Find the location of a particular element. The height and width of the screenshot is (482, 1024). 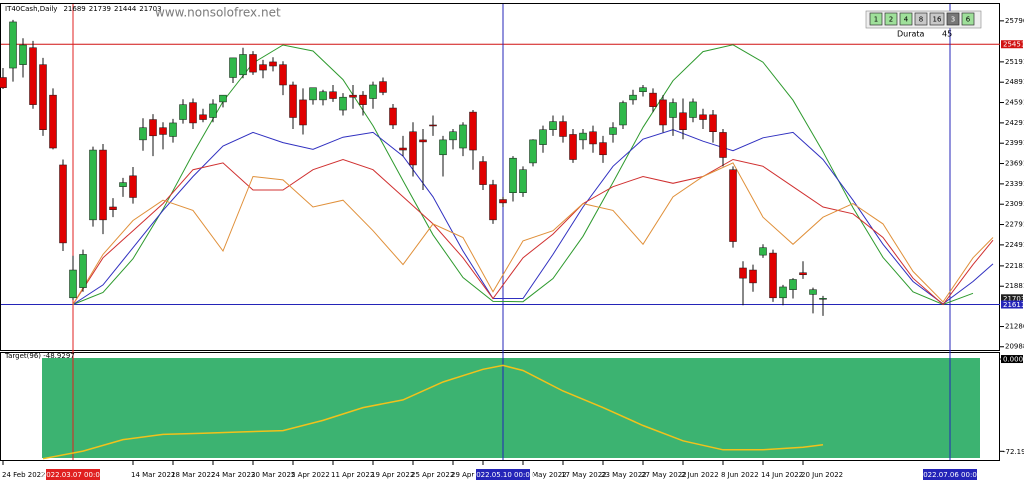

x-tick-label: 29 Apr 2022 is located at coordinates (472, 475).